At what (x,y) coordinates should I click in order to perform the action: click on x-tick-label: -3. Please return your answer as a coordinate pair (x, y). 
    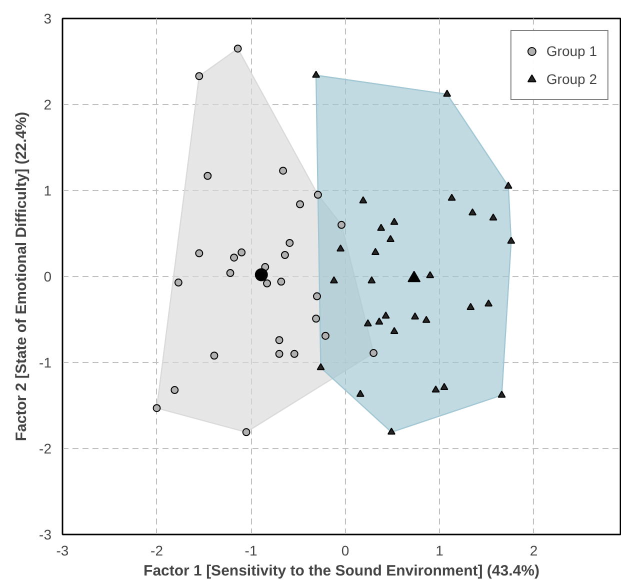
    Looking at the image, I should click on (62, 550).